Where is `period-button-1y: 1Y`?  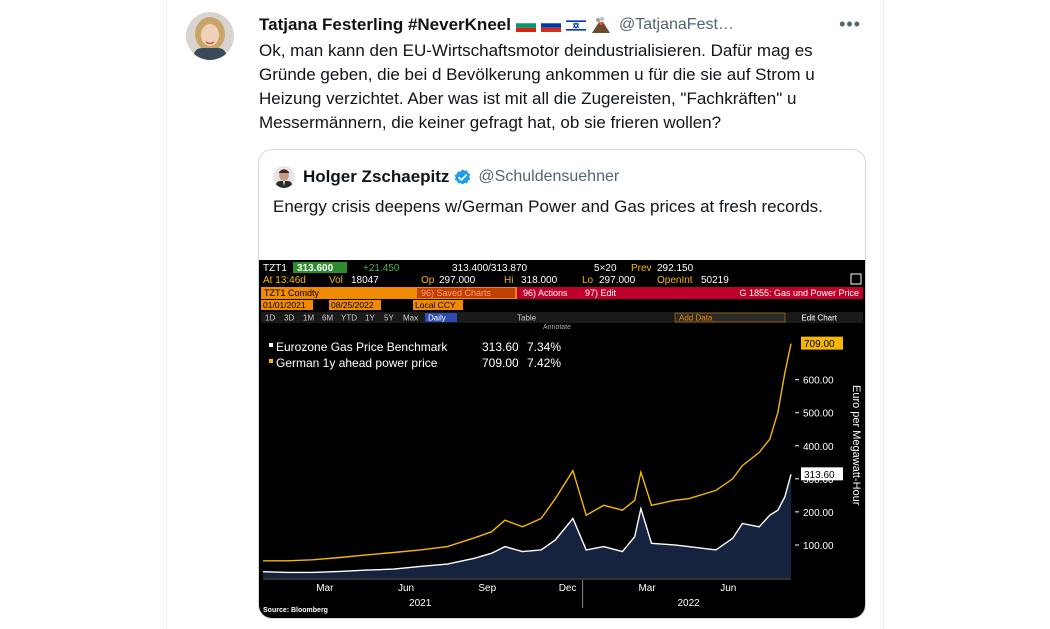 period-button-1y: 1Y is located at coordinates (370, 318).